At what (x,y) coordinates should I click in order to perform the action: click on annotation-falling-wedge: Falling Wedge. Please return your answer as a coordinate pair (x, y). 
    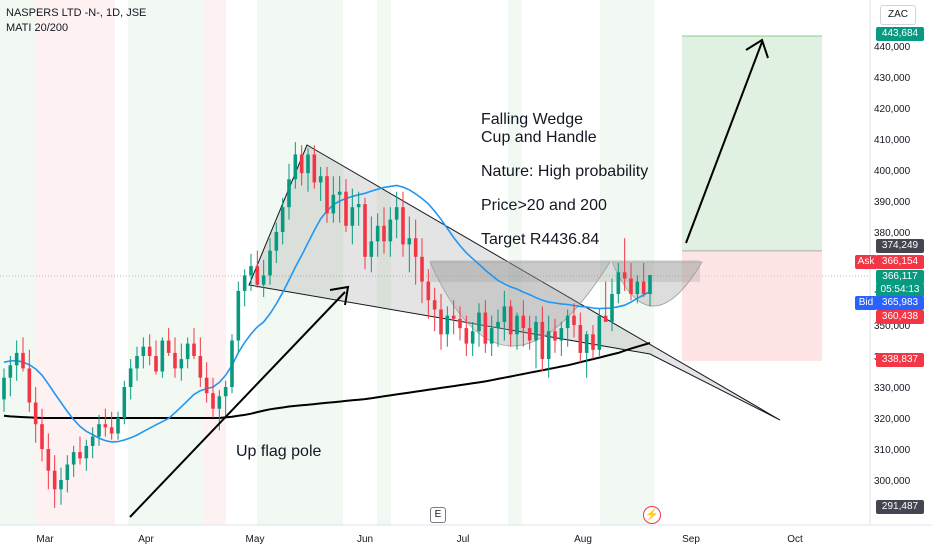
    Looking at the image, I should click on (532, 119).